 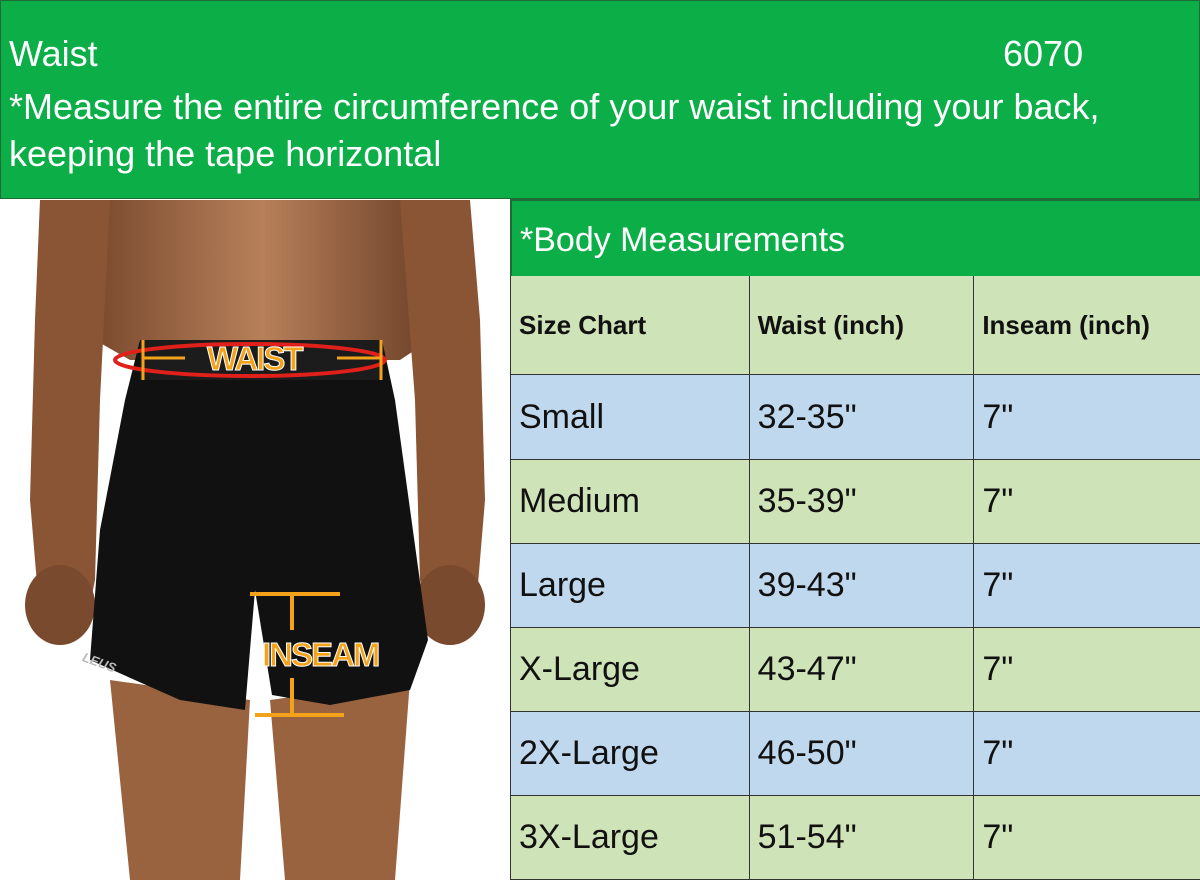 What do you see at coordinates (630, 754) in the screenshot?
I see `size-cell: 2X-Large` at bounding box center [630, 754].